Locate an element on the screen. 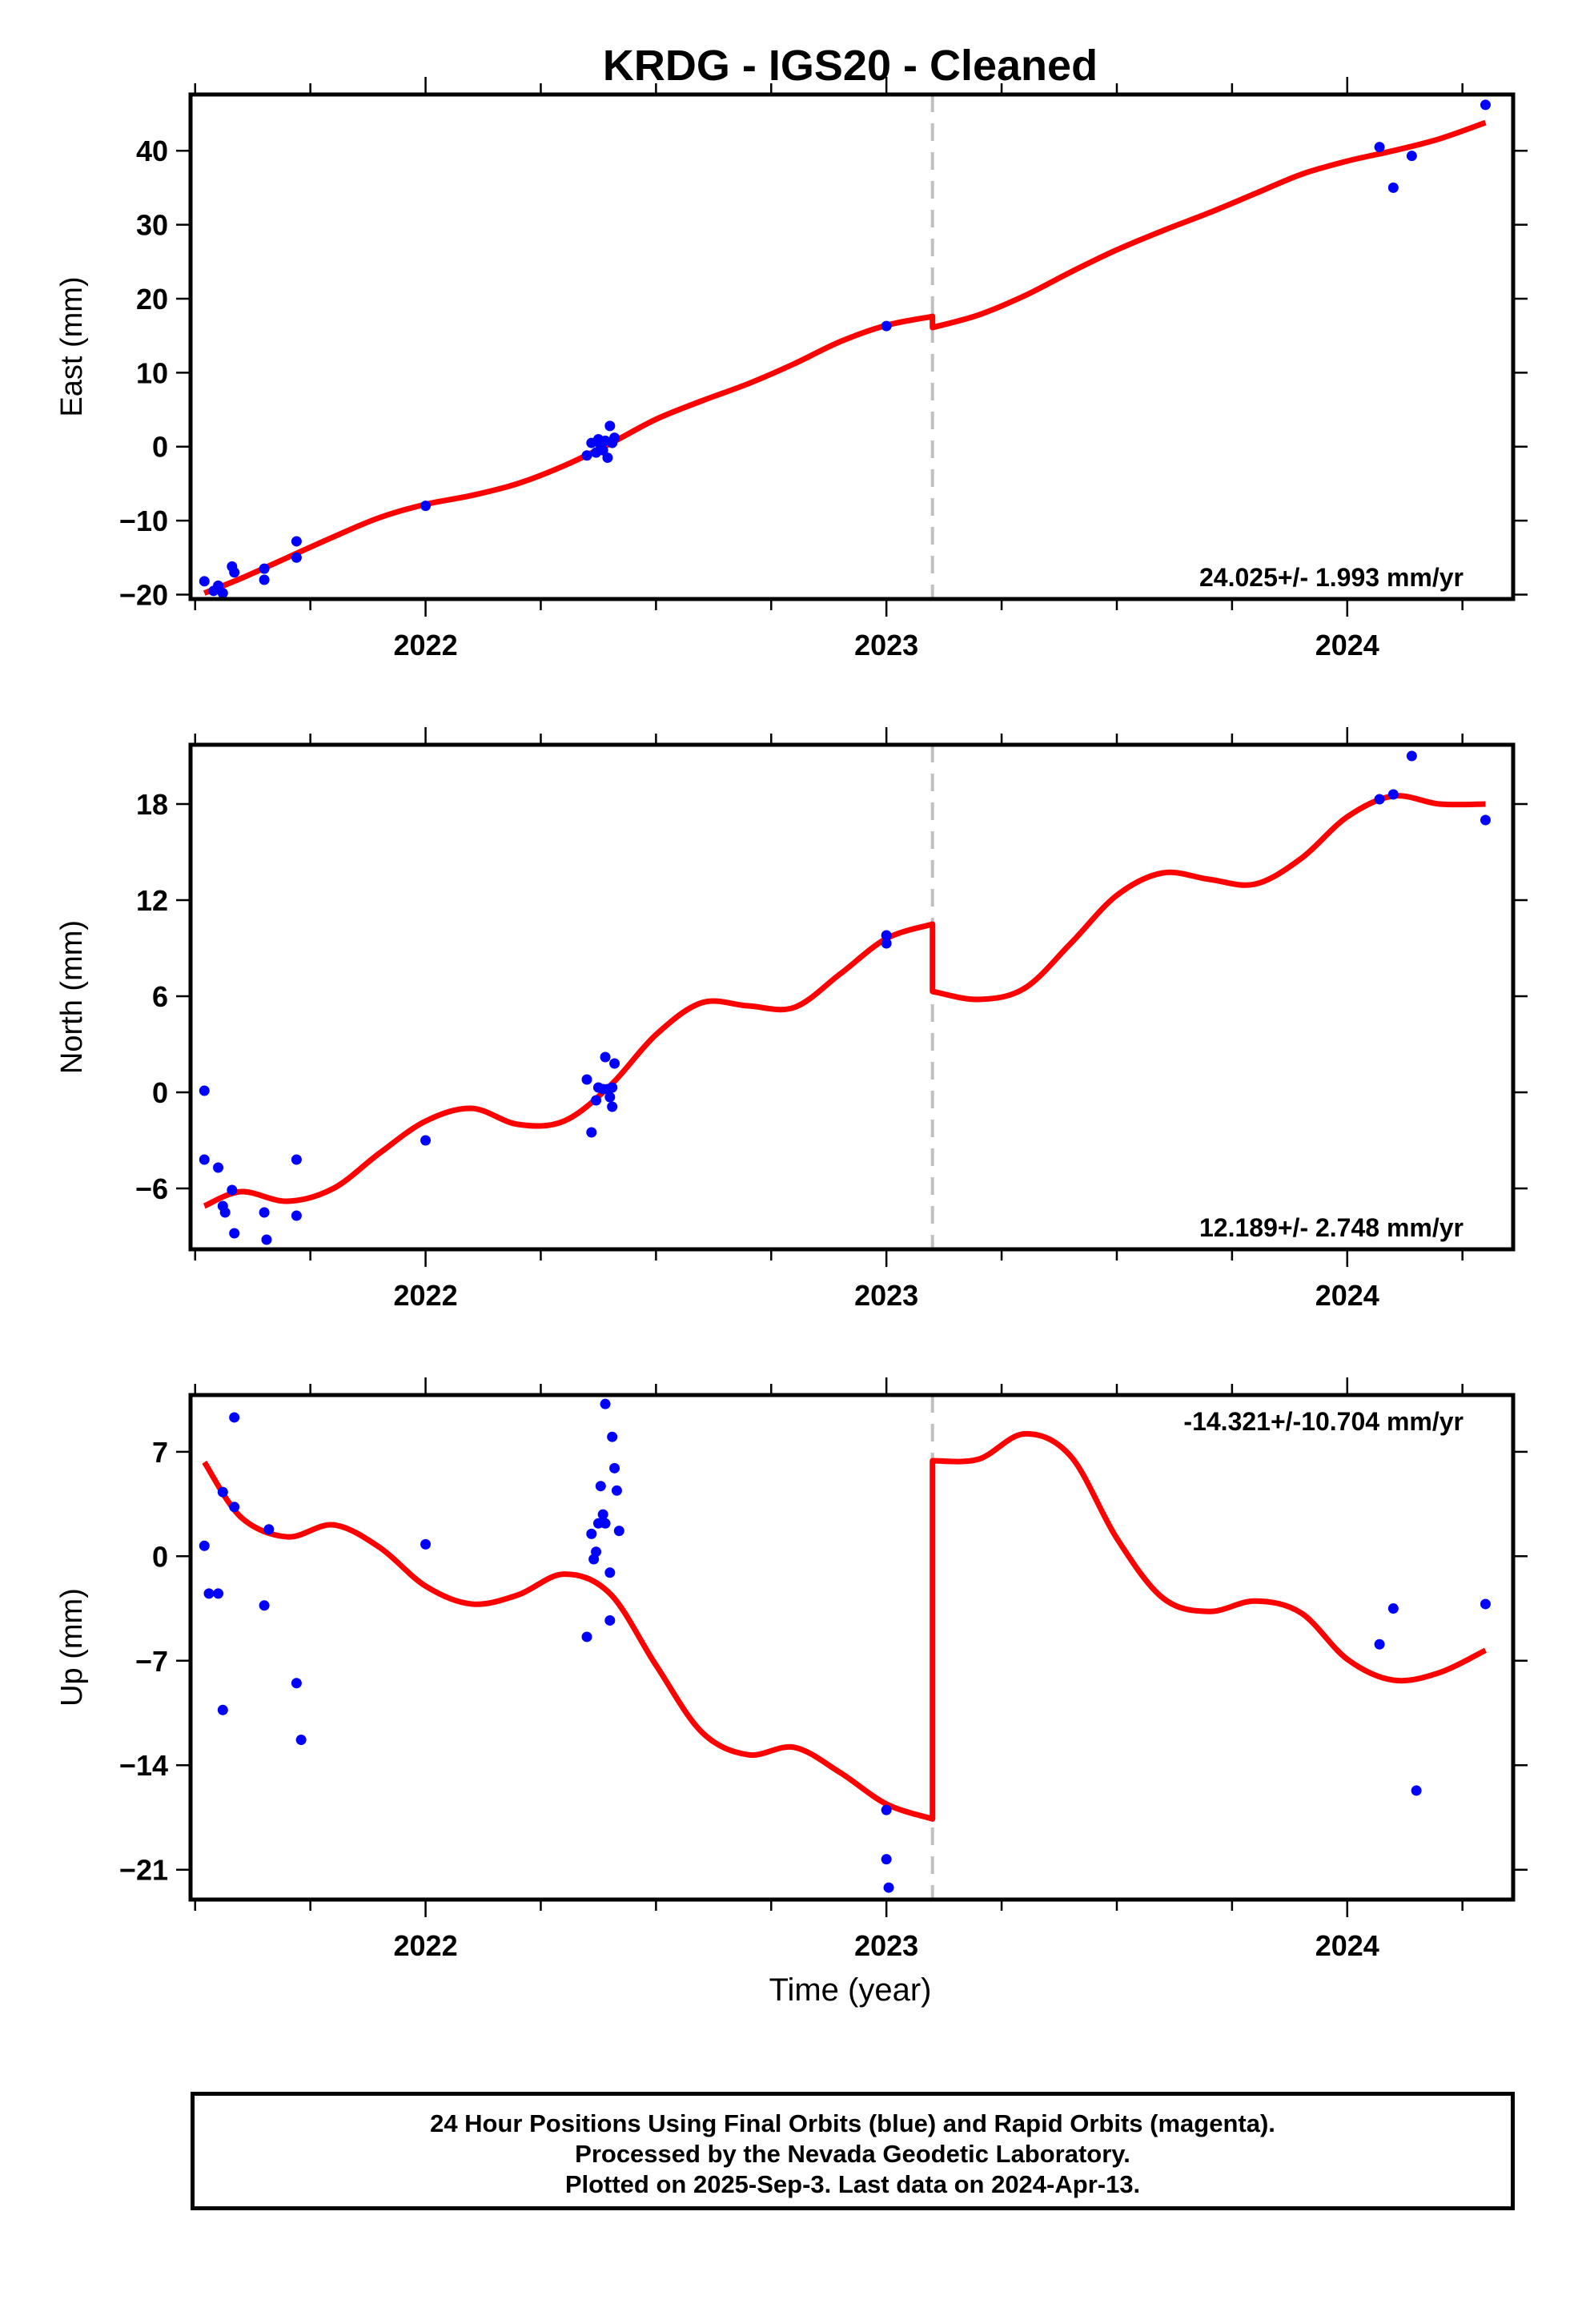 The width and height of the screenshot is (1582, 2324). north-x-tick-label: 2024 is located at coordinates (1347, 1295).